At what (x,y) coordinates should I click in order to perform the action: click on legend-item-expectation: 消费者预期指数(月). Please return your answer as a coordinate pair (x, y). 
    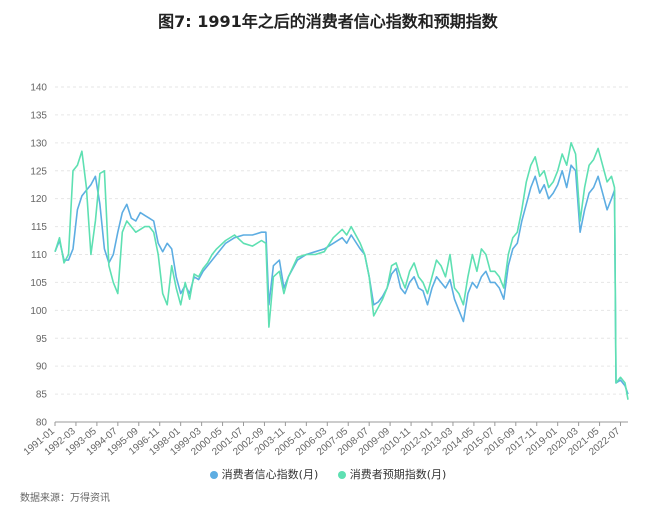
    Looking at the image, I should click on (392, 474).